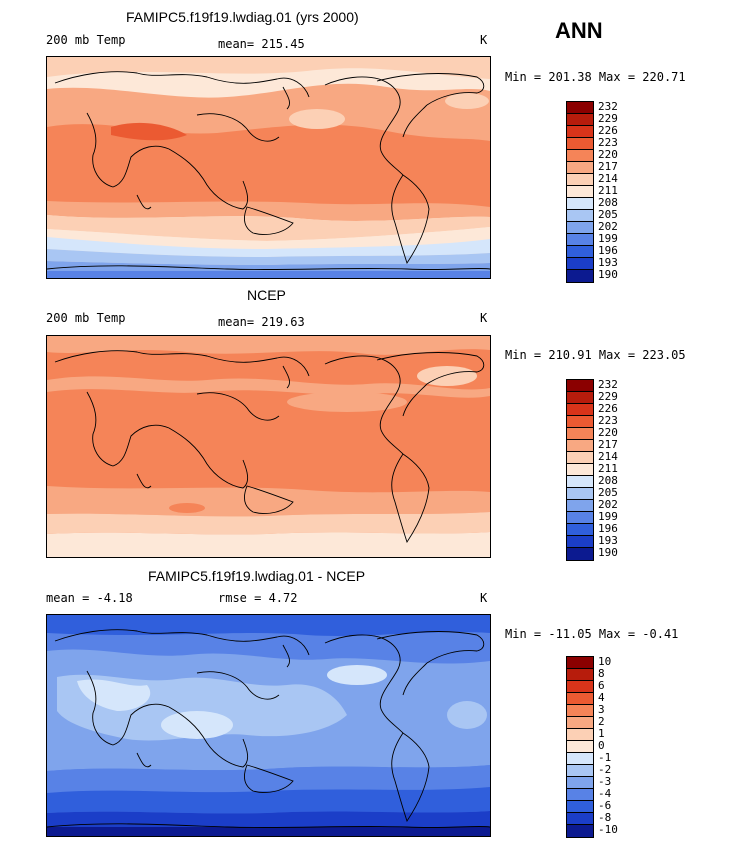 This screenshot has width=733, height=846. Describe the element at coordinates (86, 40) in the screenshot. I see `panel1-variable-label: 200 mb Temp` at that location.